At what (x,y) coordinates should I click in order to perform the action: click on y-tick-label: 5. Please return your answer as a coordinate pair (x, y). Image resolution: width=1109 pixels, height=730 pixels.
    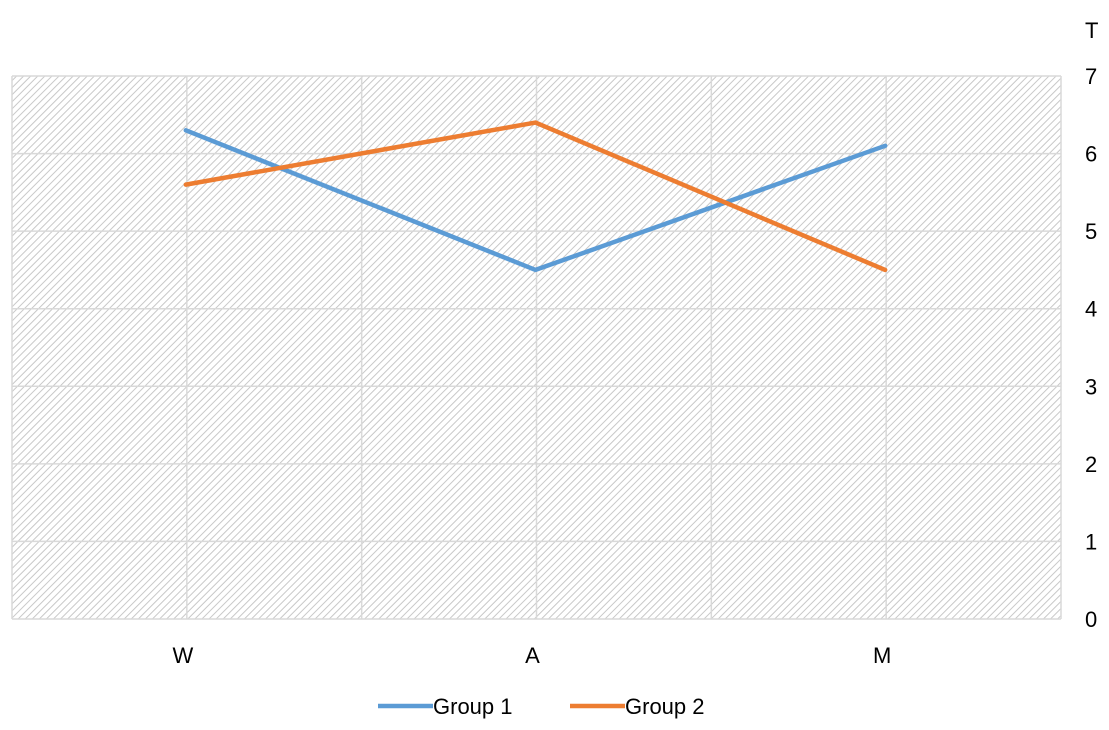
    Looking at the image, I should click on (1091, 231).